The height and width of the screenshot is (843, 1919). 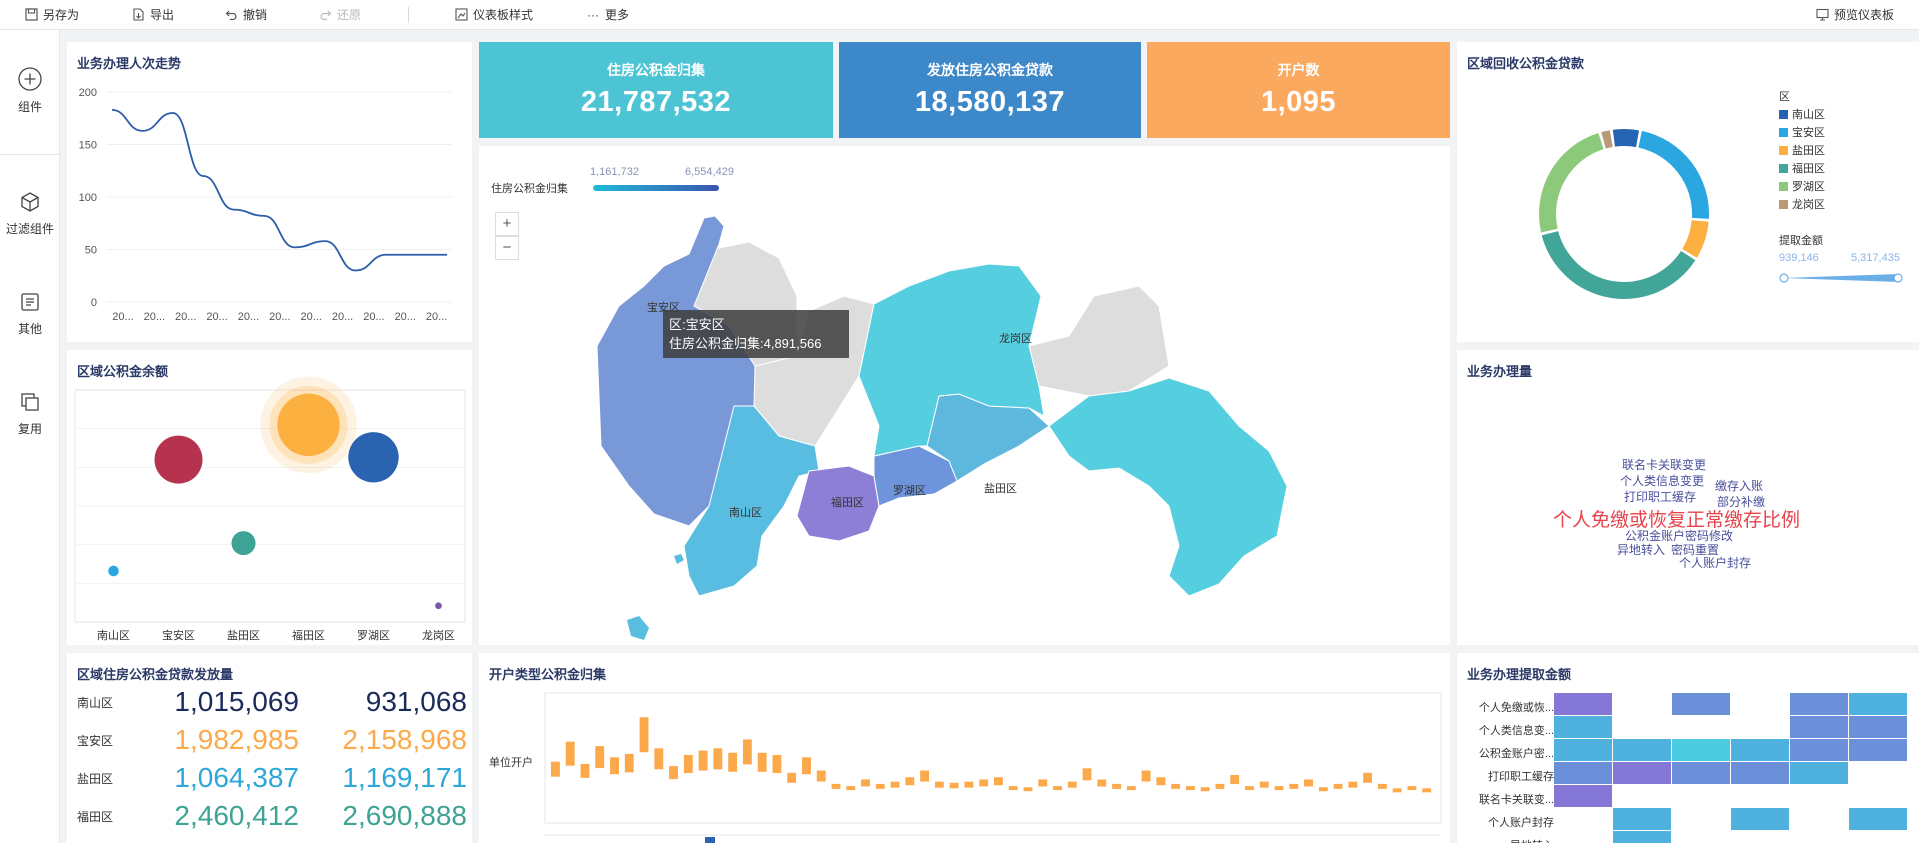 What do you see at coordinates (1802, 168) in the screenshot?
I see `donut-legend-item: 福田区` at bounding box center [1802, 168].